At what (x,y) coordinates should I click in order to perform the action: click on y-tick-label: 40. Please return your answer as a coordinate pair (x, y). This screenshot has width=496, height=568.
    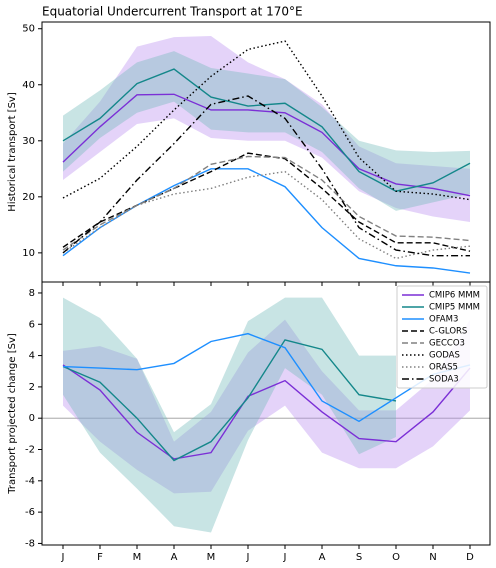
    Looking at the image, I should click on (28, 85).